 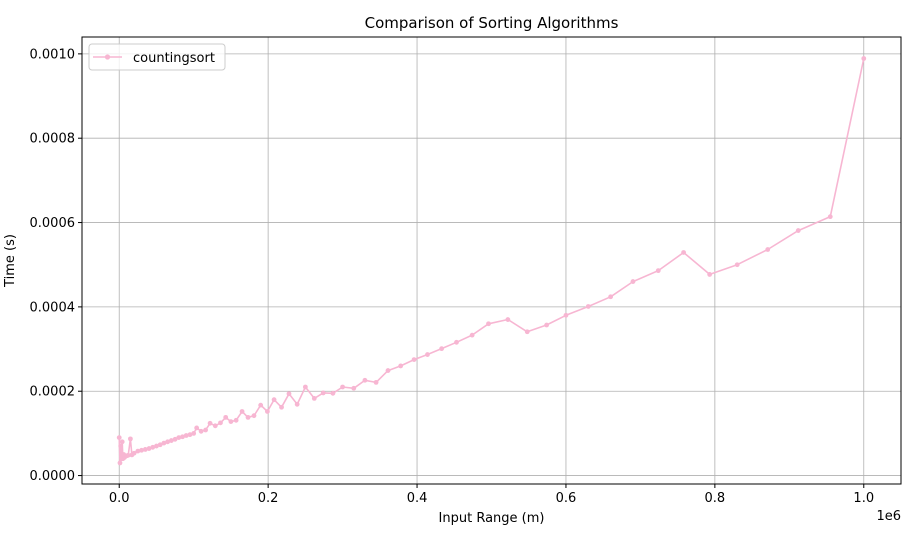 What do you see at coordinates (53, 476) in the screenshot?
I see `y-tick-label: 0.0000` at bounding box center [53, 476].